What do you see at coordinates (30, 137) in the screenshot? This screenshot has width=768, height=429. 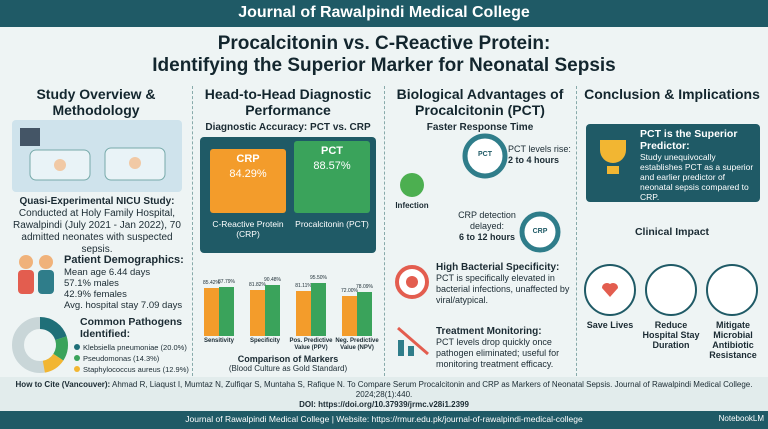 I see `monitor` at bounding box center [30, 137].